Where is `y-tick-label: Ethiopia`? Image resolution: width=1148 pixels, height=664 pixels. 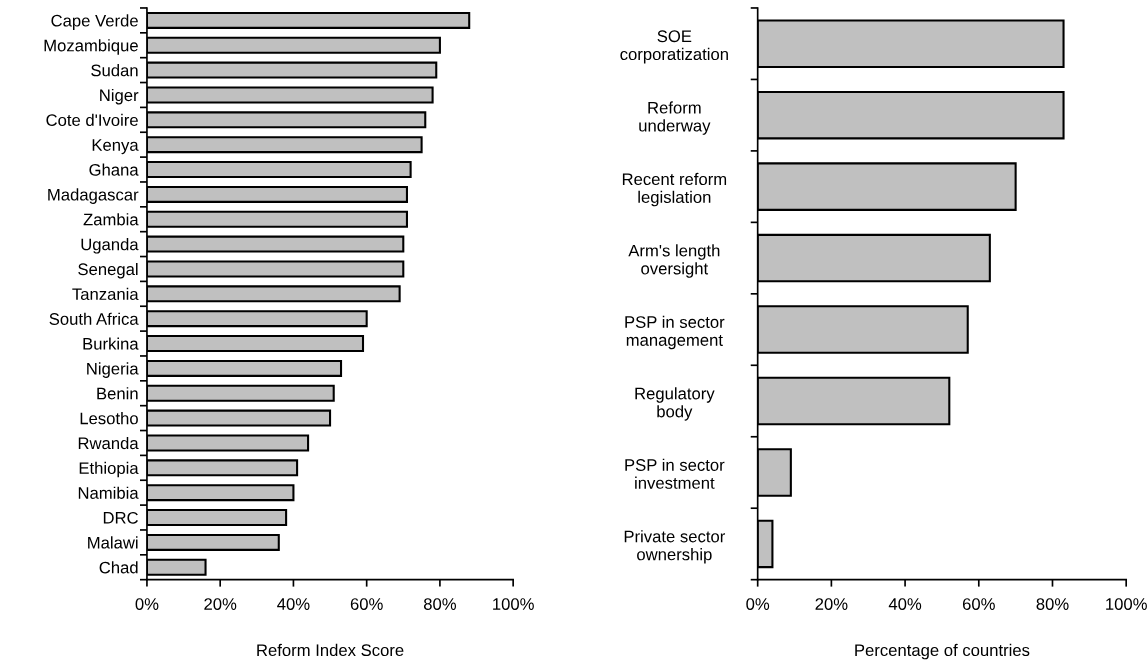 y-tick-label: Ethiopia is located at coordinates (109, 469).